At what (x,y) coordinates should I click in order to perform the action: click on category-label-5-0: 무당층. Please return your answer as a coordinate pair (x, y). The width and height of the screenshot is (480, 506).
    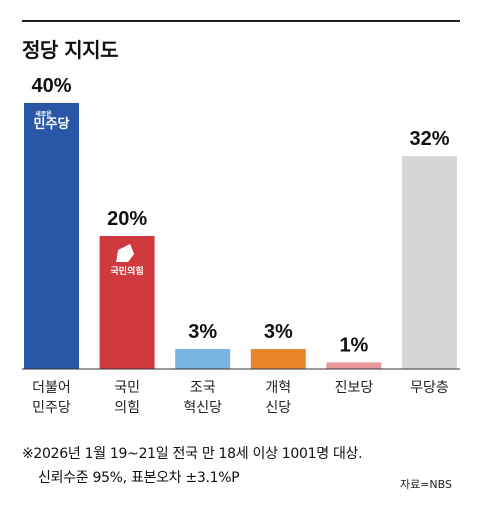
    Looking at the image, I should click on (429, 388).